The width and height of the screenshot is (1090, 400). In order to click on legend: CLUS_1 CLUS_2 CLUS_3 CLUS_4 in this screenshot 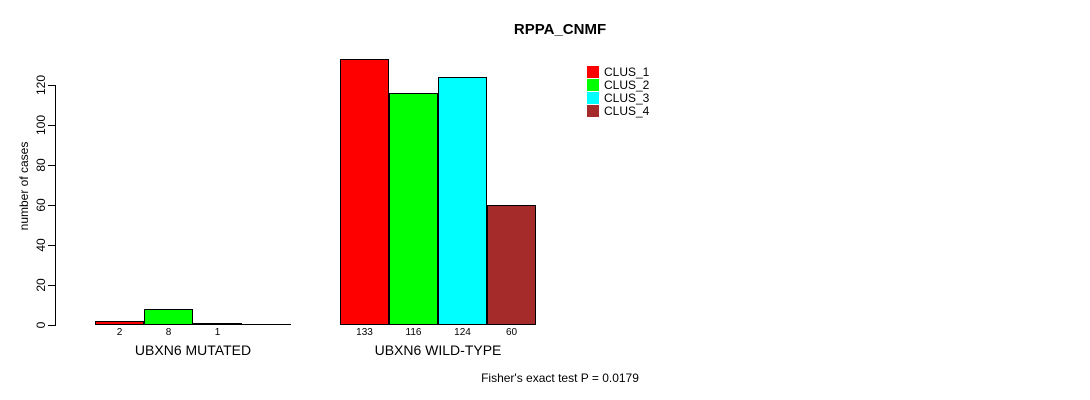, I will do `click(618, 92)`.